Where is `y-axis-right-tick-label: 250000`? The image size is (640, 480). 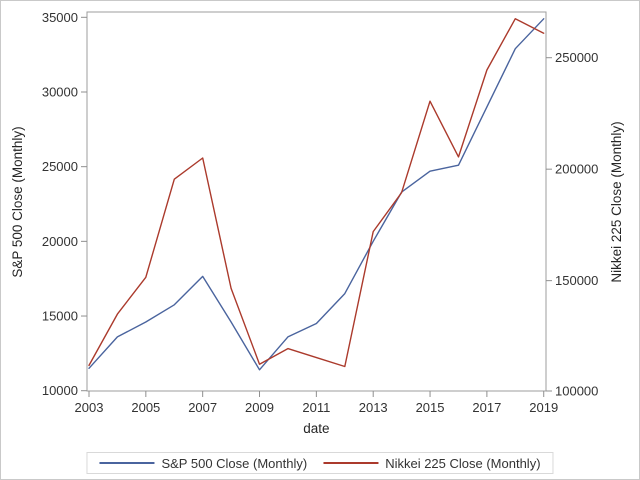
y-axis-right-tick-label: 250000 is located at coordinates (576, 57).